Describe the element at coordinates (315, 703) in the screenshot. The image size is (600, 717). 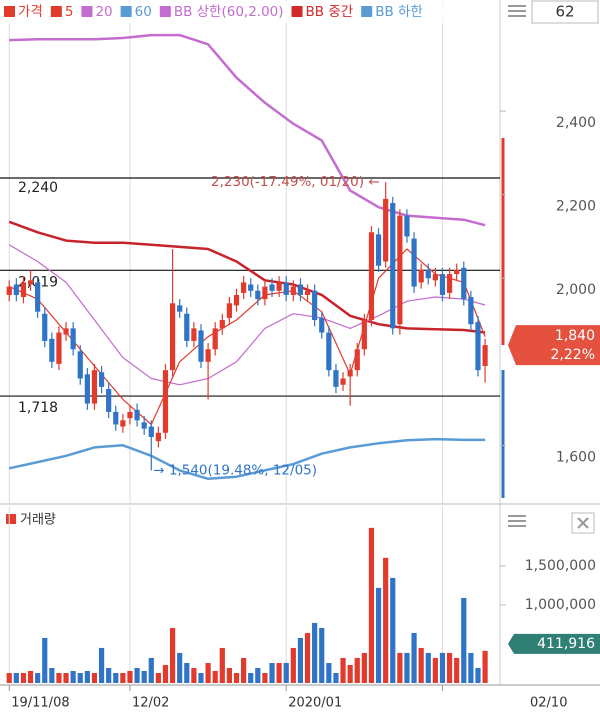
I see `x-tick-label: 2020/01` at that location.